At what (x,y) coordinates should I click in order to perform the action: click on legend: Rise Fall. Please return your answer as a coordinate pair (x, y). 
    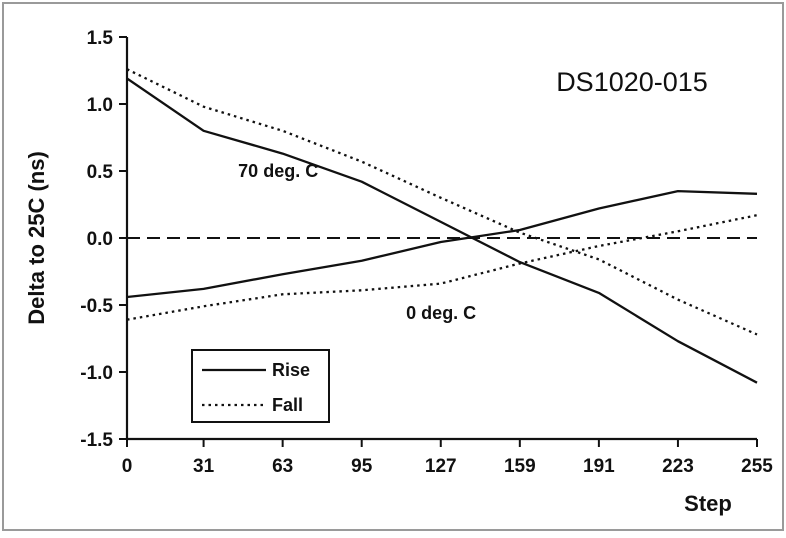
    Looking at the image, I should click on (260, 386).